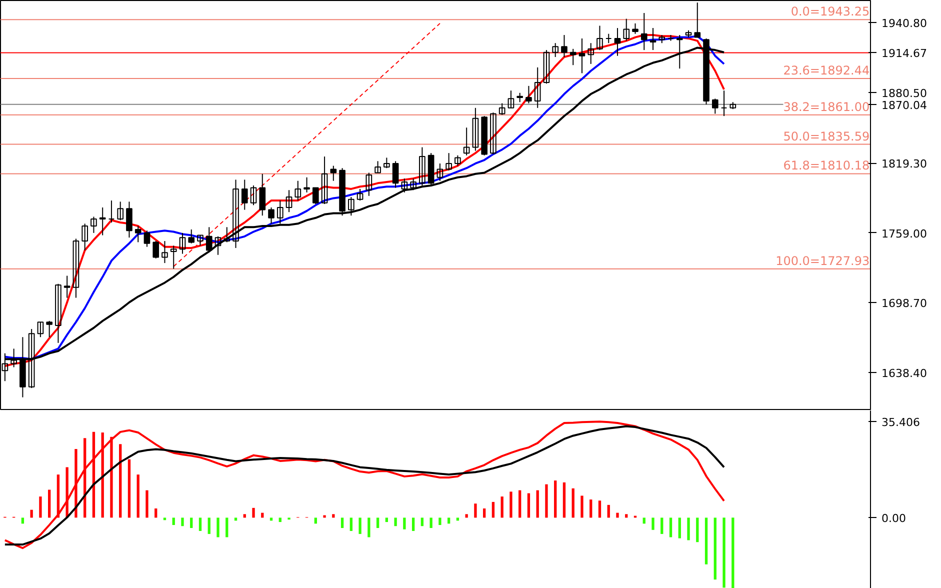  Describe the element at coordinates (904, 373) in the screenshot. I see `y-tick-label: 1638.40` at that location.